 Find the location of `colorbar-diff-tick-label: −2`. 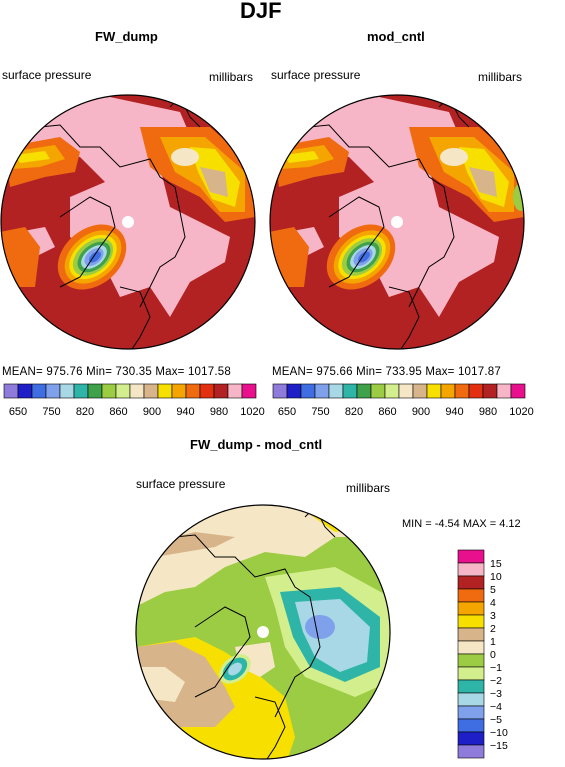

colorbar-diff-tick-label: −2 is located at coordinates (496, 681).